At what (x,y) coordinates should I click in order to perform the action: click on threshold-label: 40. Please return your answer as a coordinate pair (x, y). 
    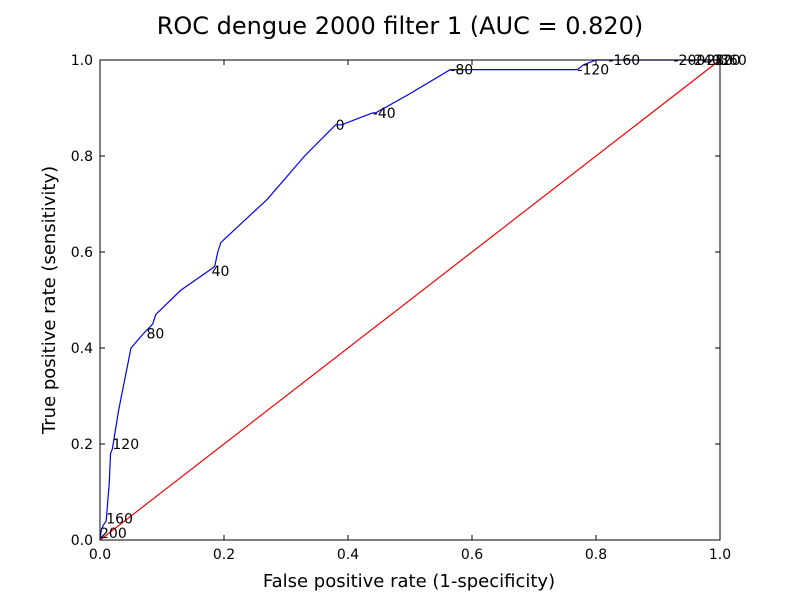
    Looking at the image, I should click on (221, 272).